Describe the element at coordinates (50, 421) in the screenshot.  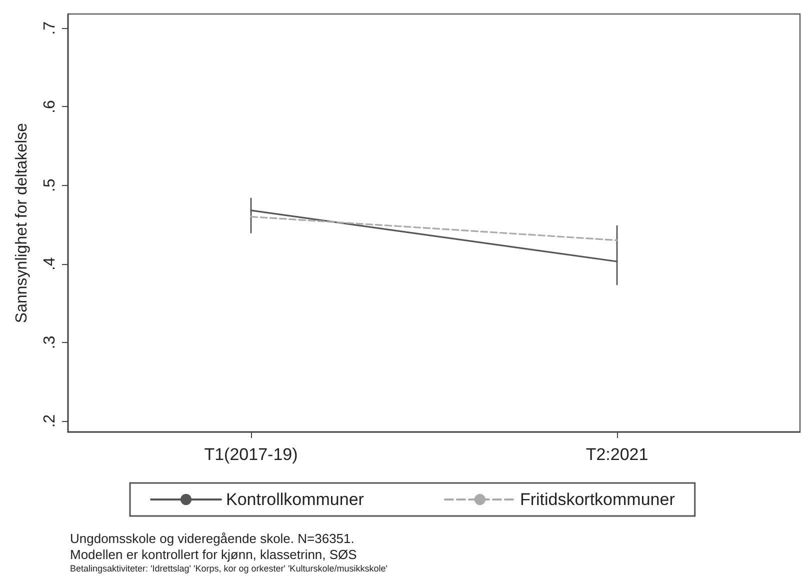
I see `y-tick-label: .2` at that location.